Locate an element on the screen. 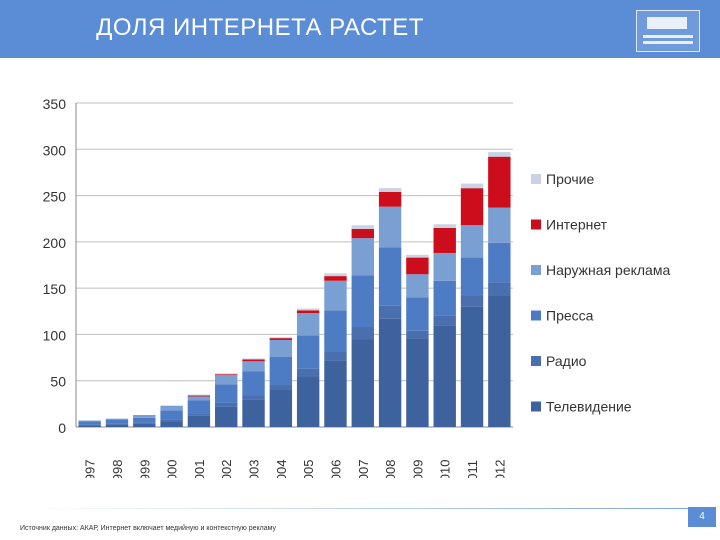 This screenshot has width=720, height=540. legend-label: Радио is located at coordinates (566, 361).